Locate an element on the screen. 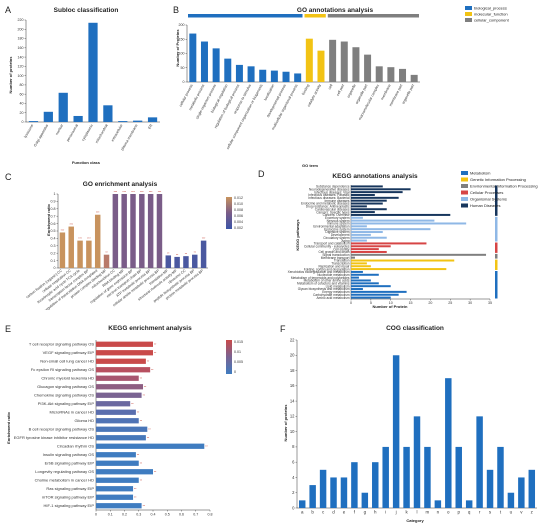 Image resolution: width=550 pixels, height=526 pixels. y-tick-label: Nervous system is located at coordinates (338, 221).